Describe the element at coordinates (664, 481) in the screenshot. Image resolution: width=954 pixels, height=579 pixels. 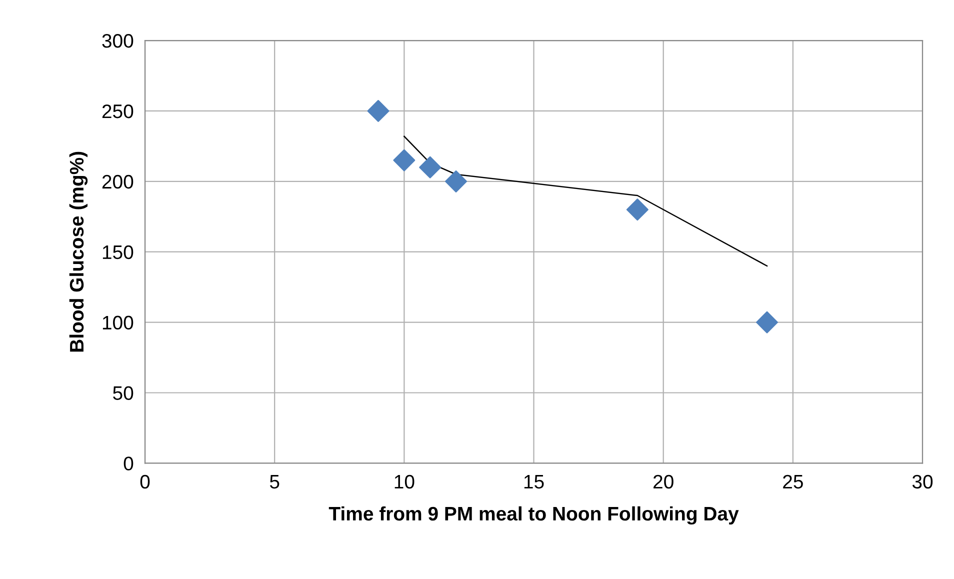
I see `x-tick-label: 20` at that location.